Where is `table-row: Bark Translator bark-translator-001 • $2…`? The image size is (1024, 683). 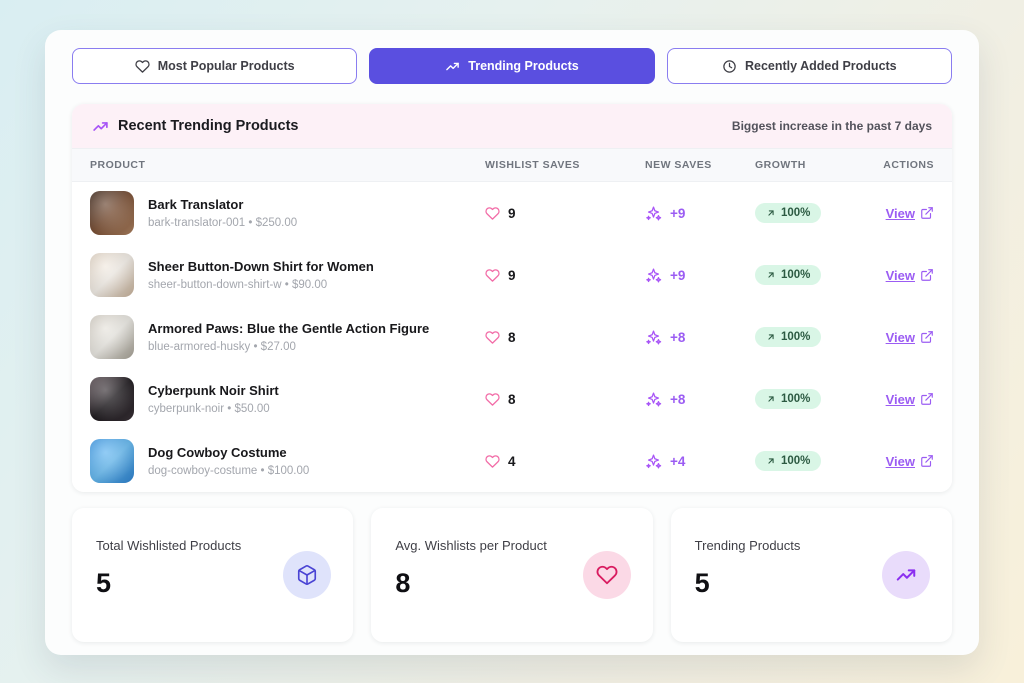 table-row: Bark Translator bark-translator-001 • $2… is located at coordinates (512, 213).